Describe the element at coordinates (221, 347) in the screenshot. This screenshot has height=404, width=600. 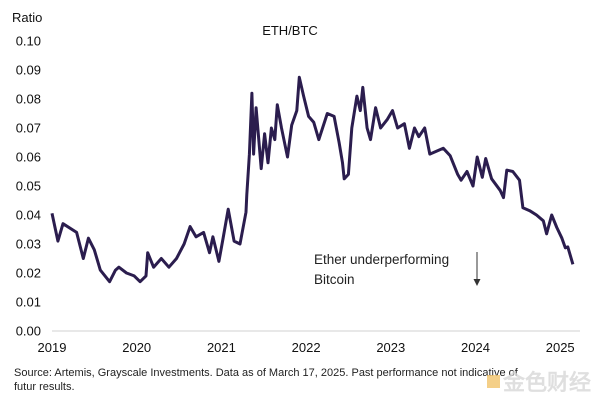
I see `x-tick-label: 2021` at that location.